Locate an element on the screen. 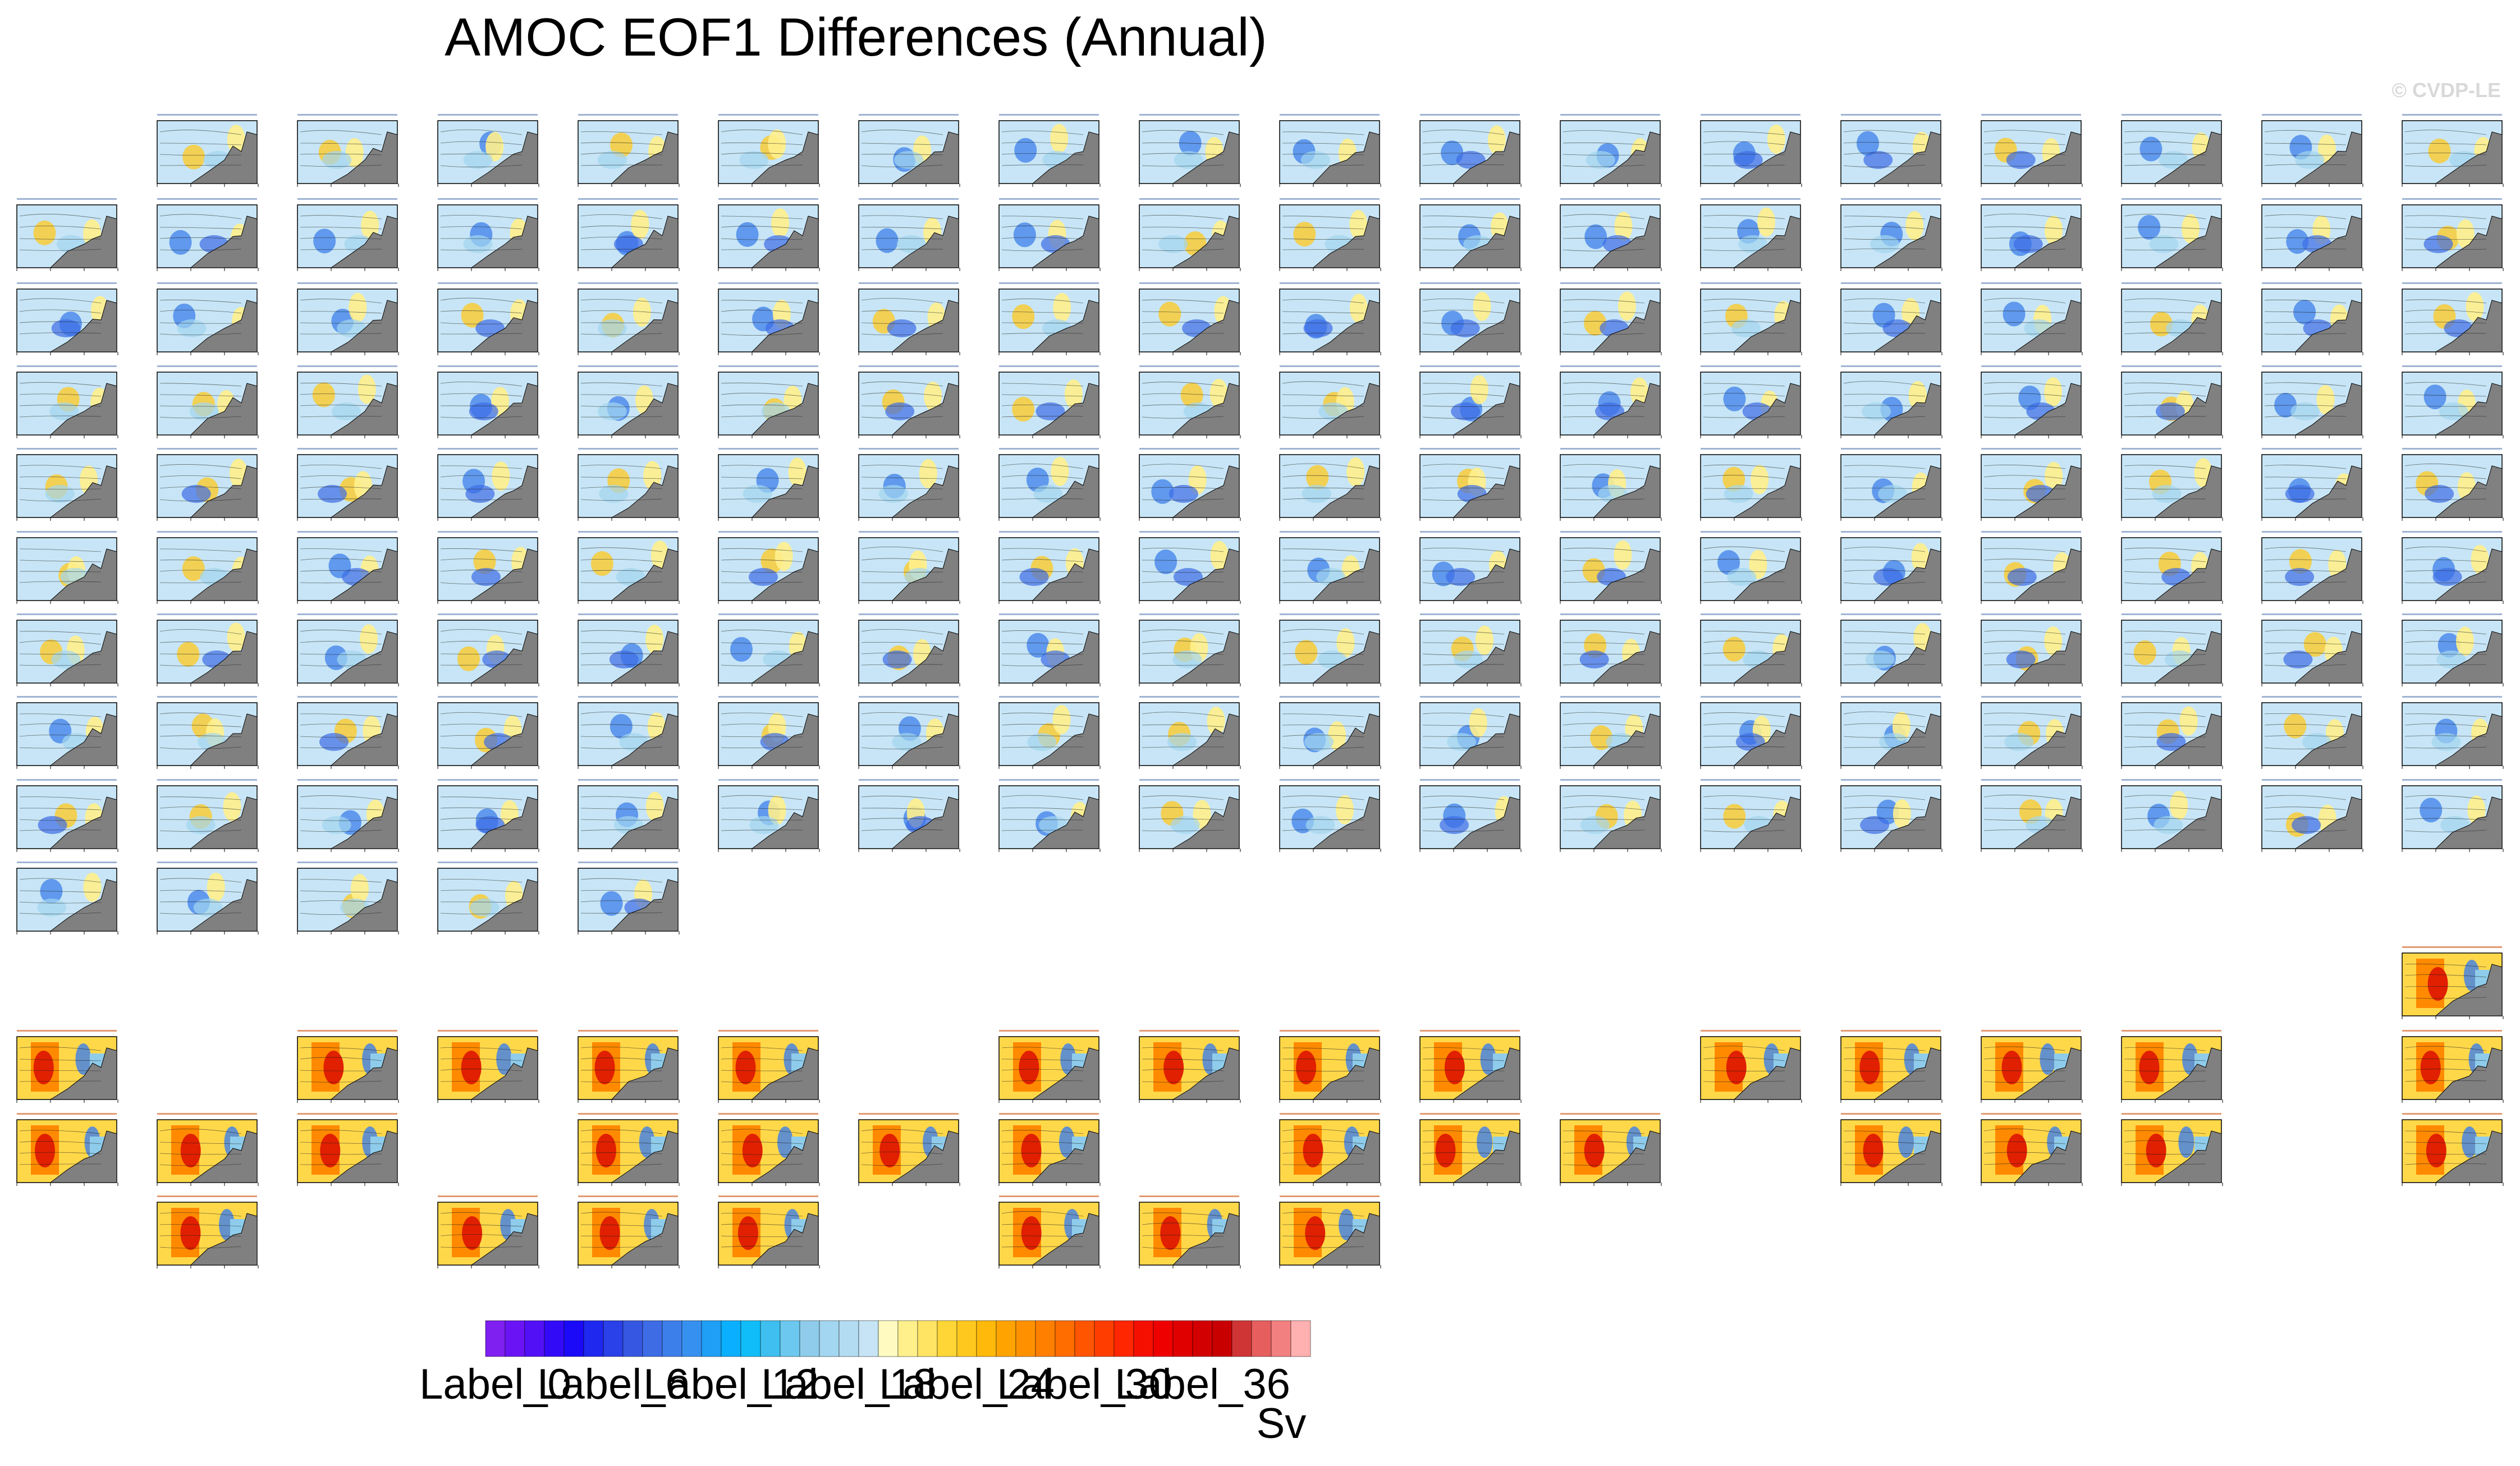  watermark: © CVDP-LE is located at coordinates (2446, 90).